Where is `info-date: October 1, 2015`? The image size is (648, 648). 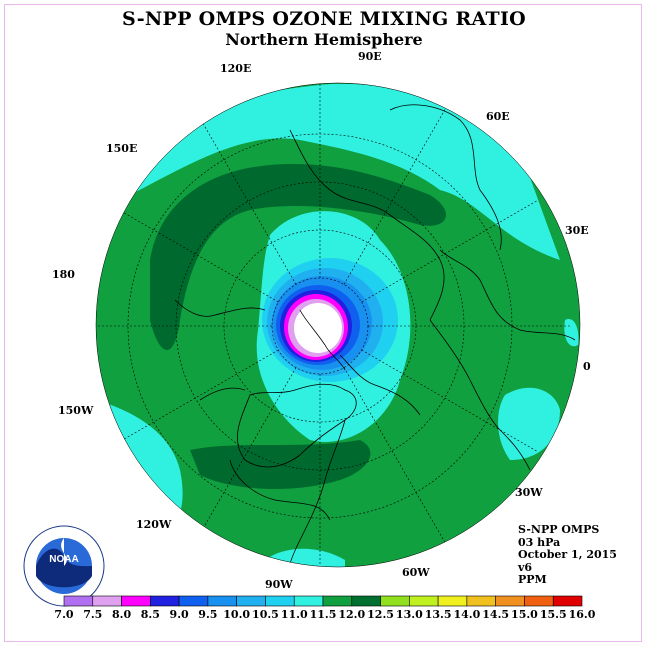
info-date: October 1, 2015 is located at coordinates (567, 554).